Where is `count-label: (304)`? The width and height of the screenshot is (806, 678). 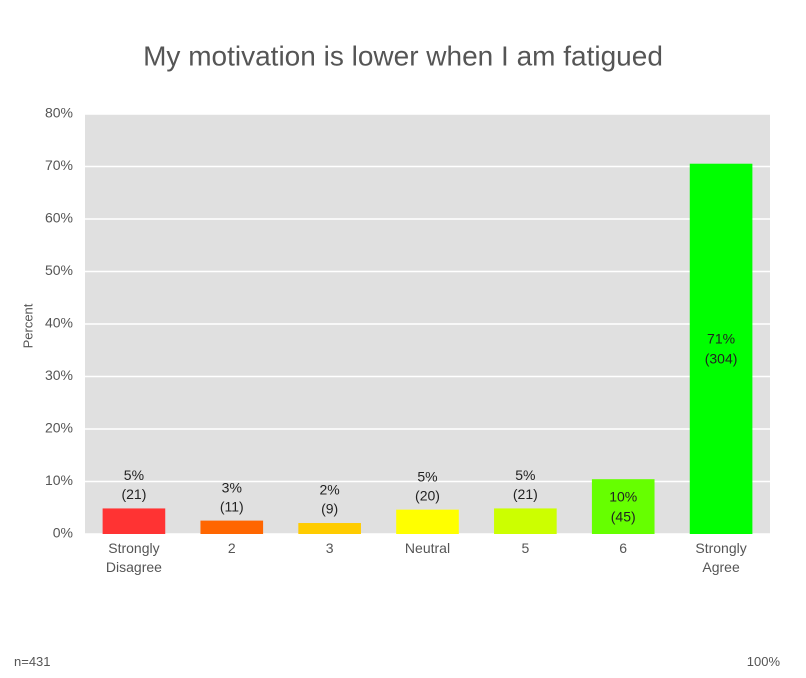 count-label: (304) is located at coordinates (721, 359).